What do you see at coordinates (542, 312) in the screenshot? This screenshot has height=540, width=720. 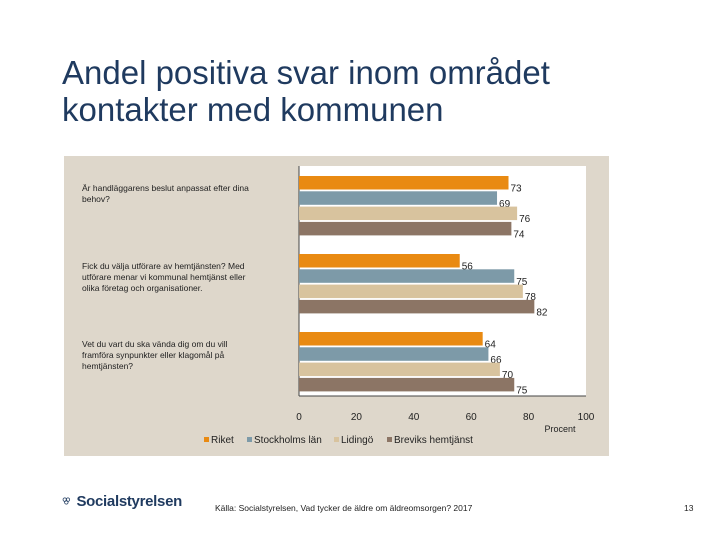 I see `data-label: 82` at bounding box center [542, 312].